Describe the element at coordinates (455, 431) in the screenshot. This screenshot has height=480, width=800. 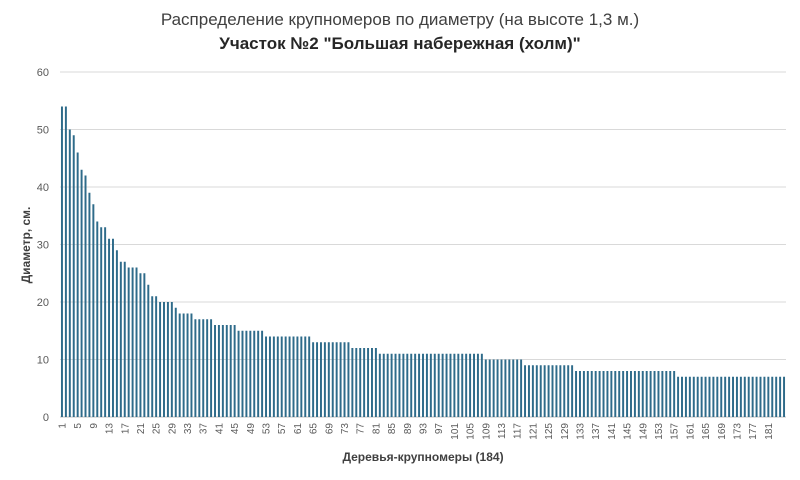
I see `x-tick-label: 101` at that location.